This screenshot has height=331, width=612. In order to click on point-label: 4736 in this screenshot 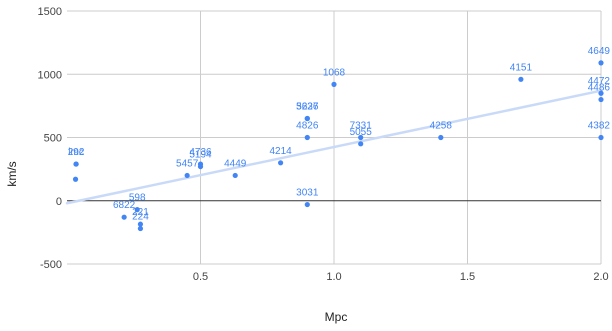, I will do `click(200, 152)`.